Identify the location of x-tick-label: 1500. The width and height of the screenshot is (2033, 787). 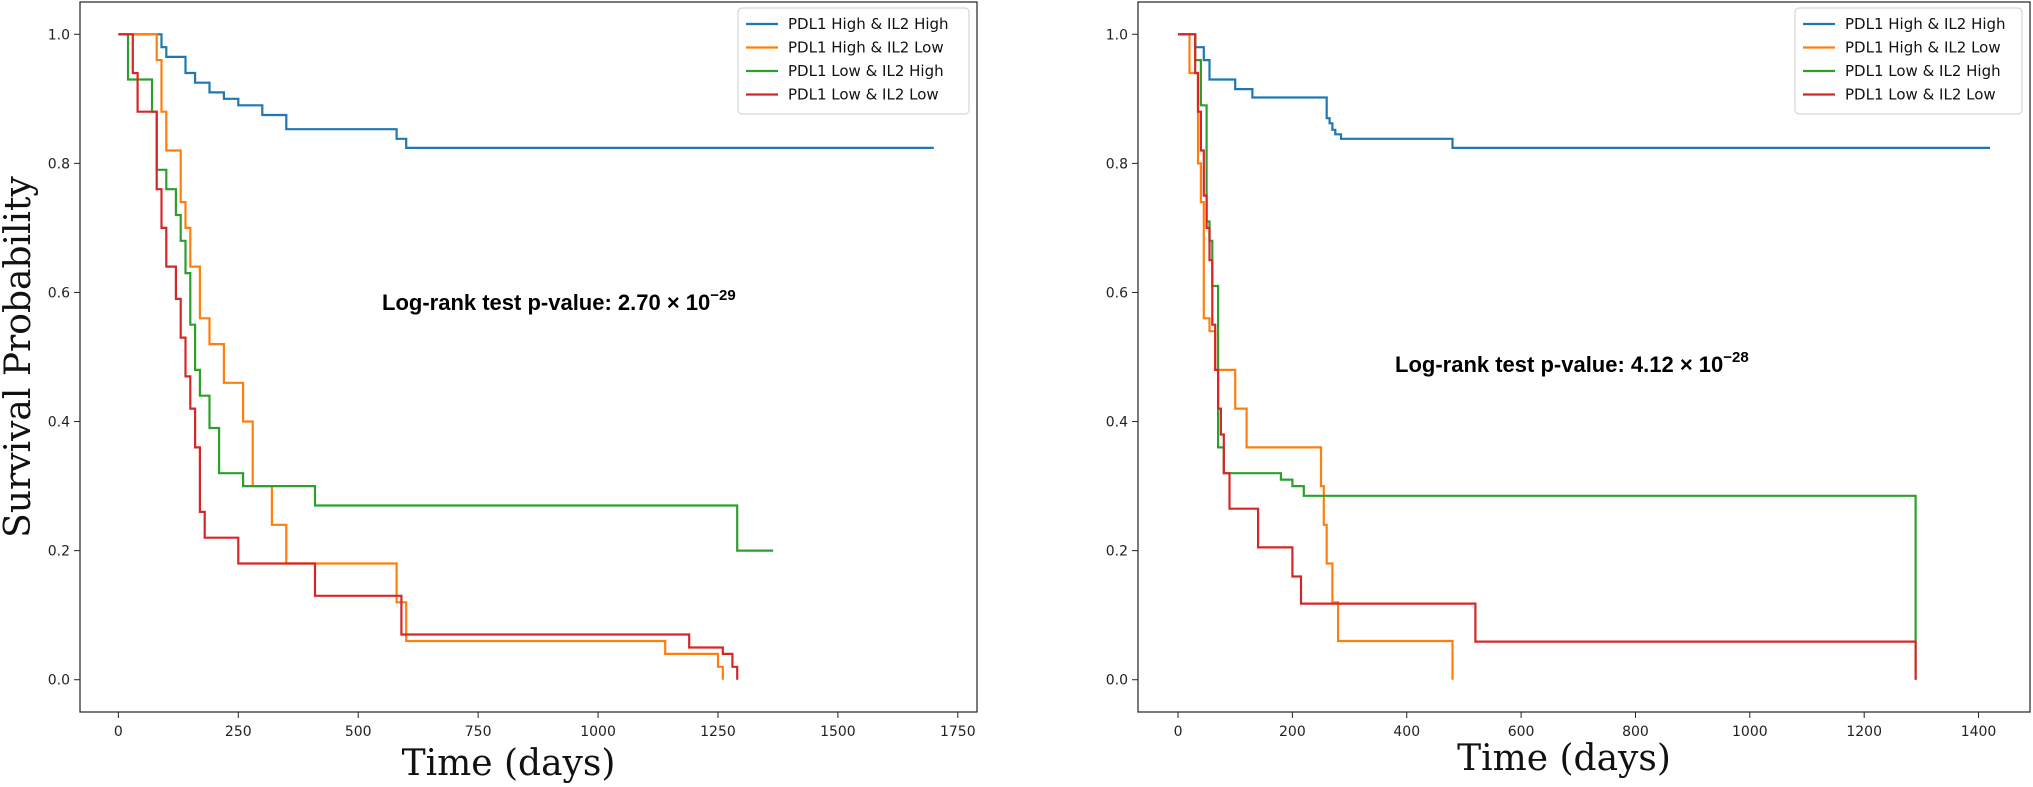
(838, 732).